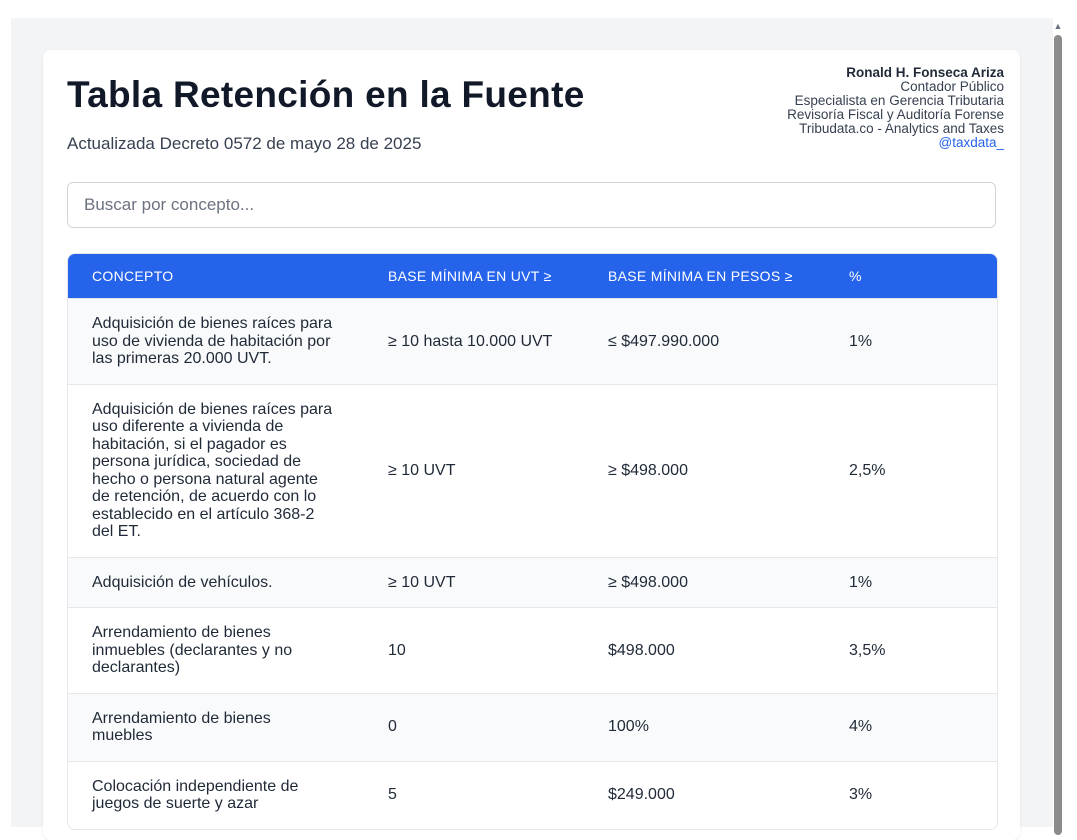  I want to click on header-percent: %, so click(855, 276).